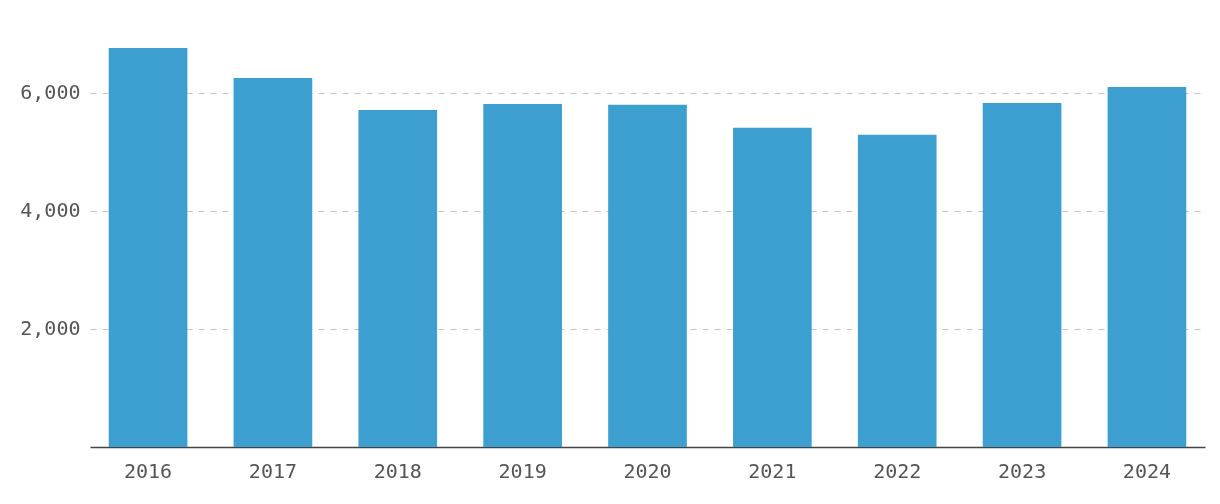 This screenshot has height=504, width=1220. Describe the element at coordinates (1147, 470) in the screenshot. I see `x-tick-label: 2024` at that location.